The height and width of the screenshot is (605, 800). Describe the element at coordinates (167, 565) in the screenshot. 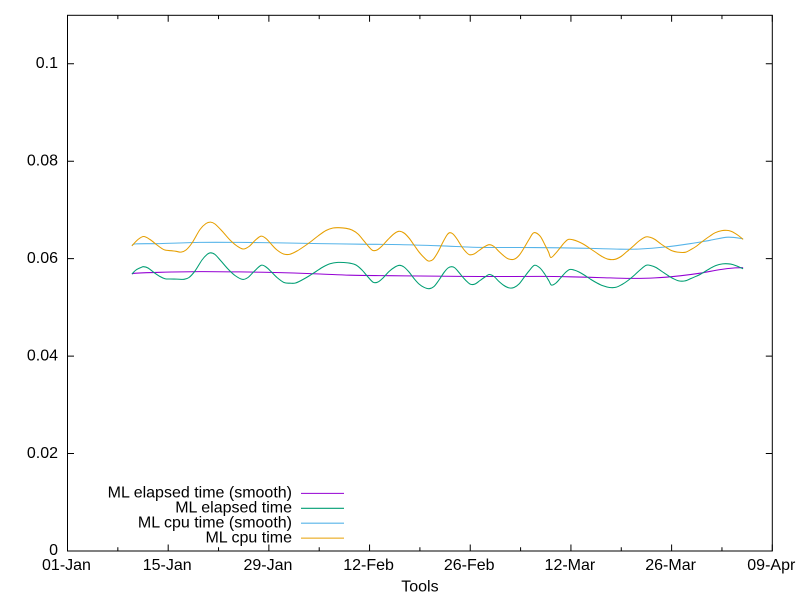

I see `svg-text: 15-Jan` at that location.